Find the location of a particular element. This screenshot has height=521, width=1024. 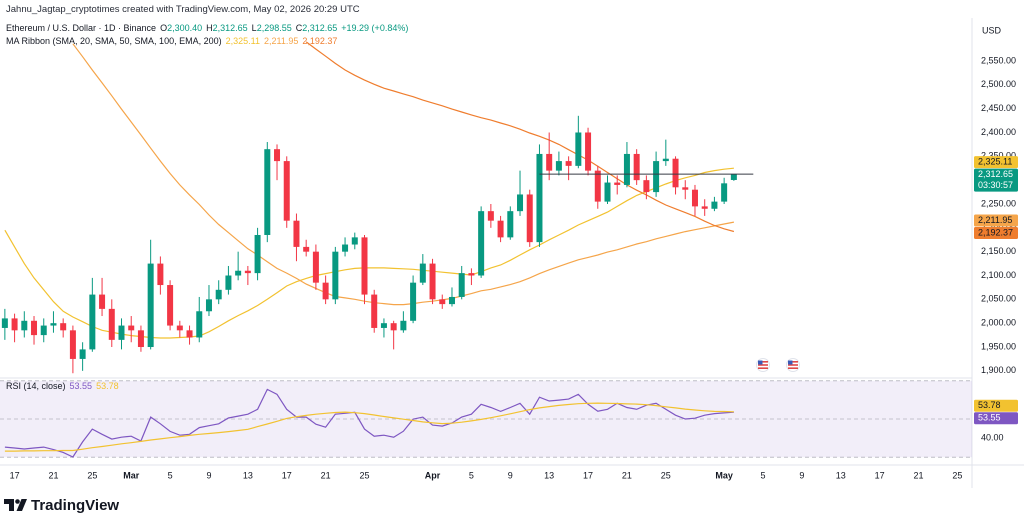

ohlc-value: 2,312.65 is located at coordinates (320, 28).